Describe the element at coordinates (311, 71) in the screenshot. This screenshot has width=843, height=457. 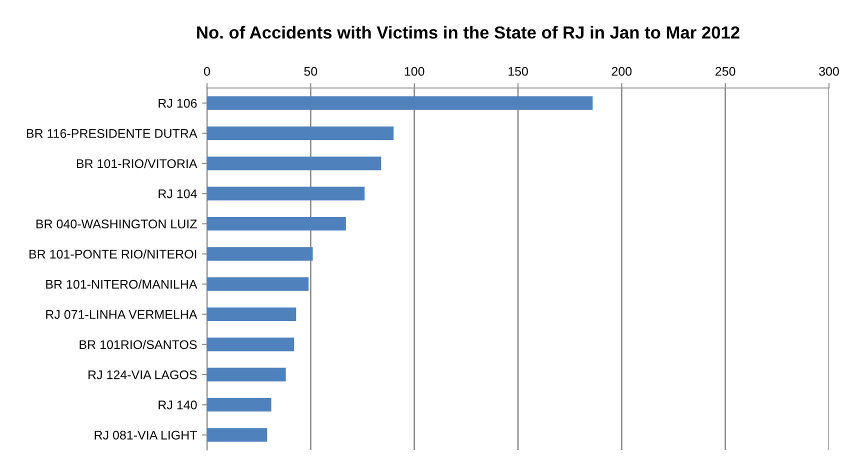
I see `x-tick-label: 50` at that location.